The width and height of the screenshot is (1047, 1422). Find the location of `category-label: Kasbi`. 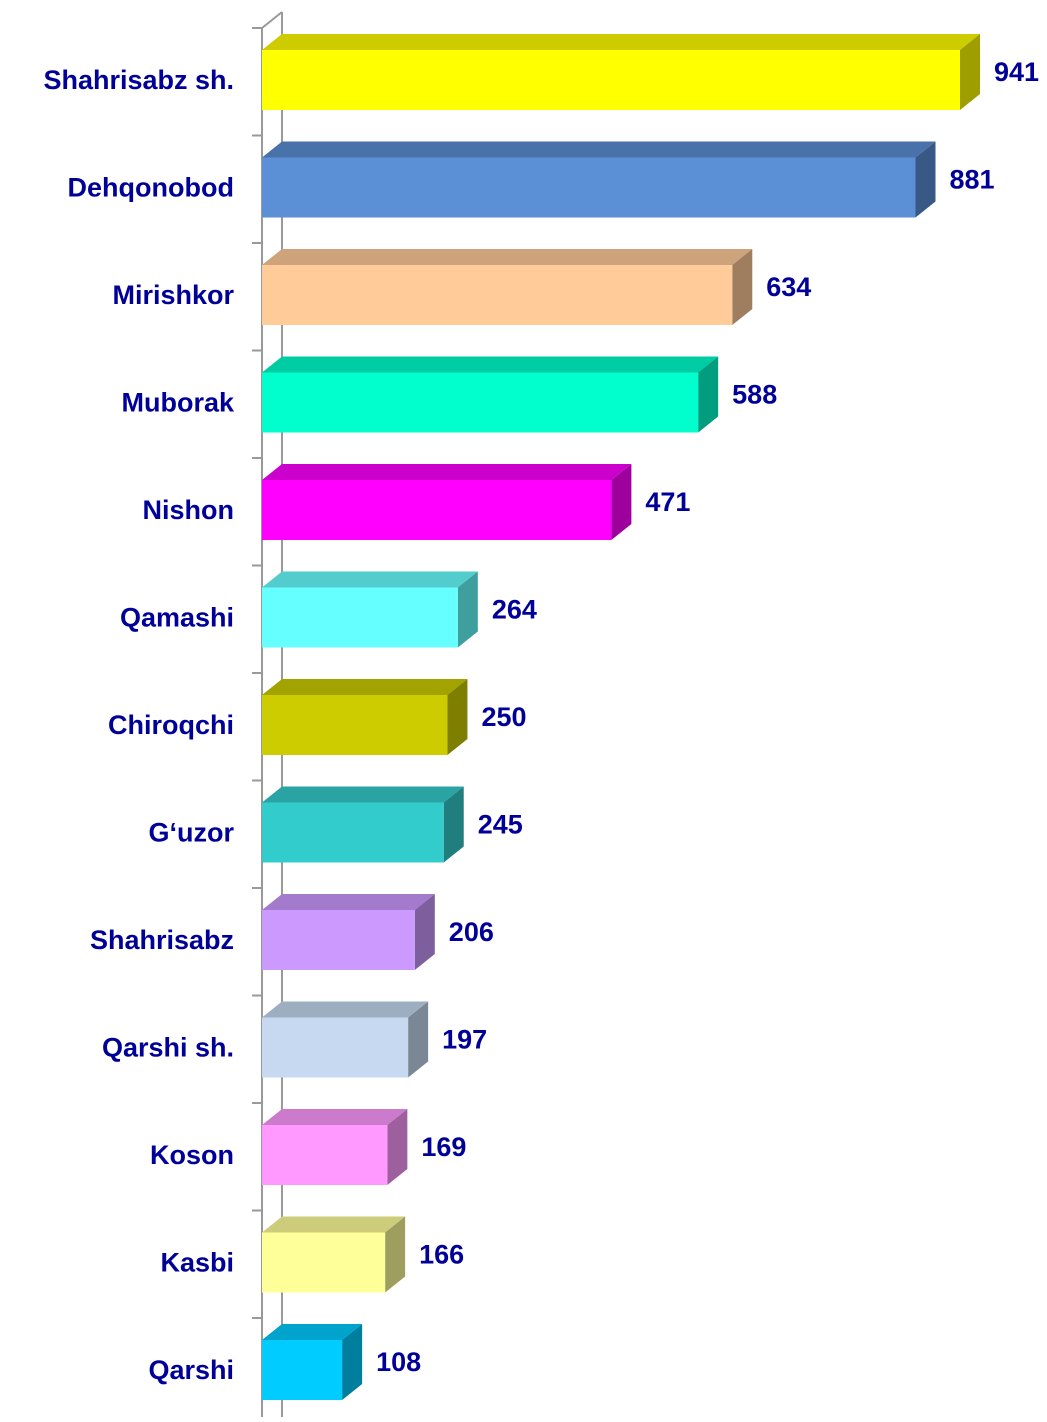

category-label: Kasbi is located at coordinates (197, 1263).